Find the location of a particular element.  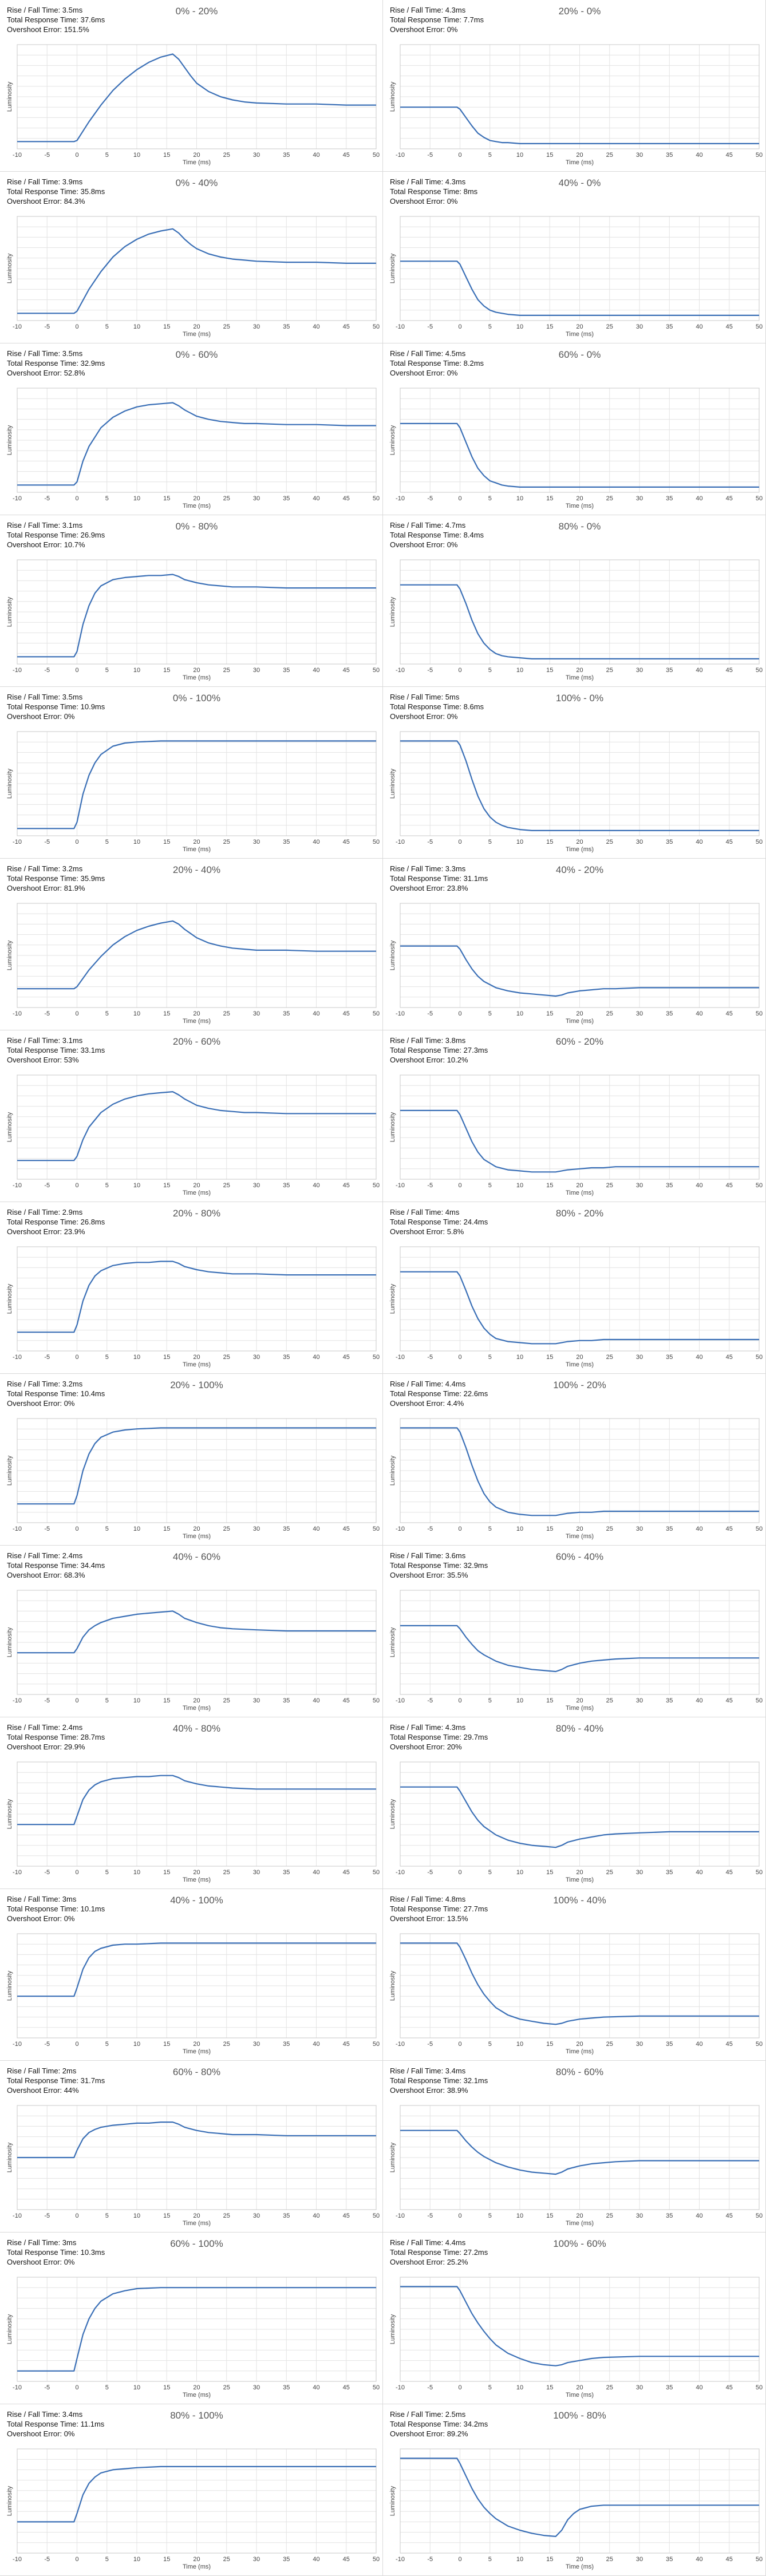

total-response-time-text: Total Response Time: 26.9ms is located at coordinates (56, 535).